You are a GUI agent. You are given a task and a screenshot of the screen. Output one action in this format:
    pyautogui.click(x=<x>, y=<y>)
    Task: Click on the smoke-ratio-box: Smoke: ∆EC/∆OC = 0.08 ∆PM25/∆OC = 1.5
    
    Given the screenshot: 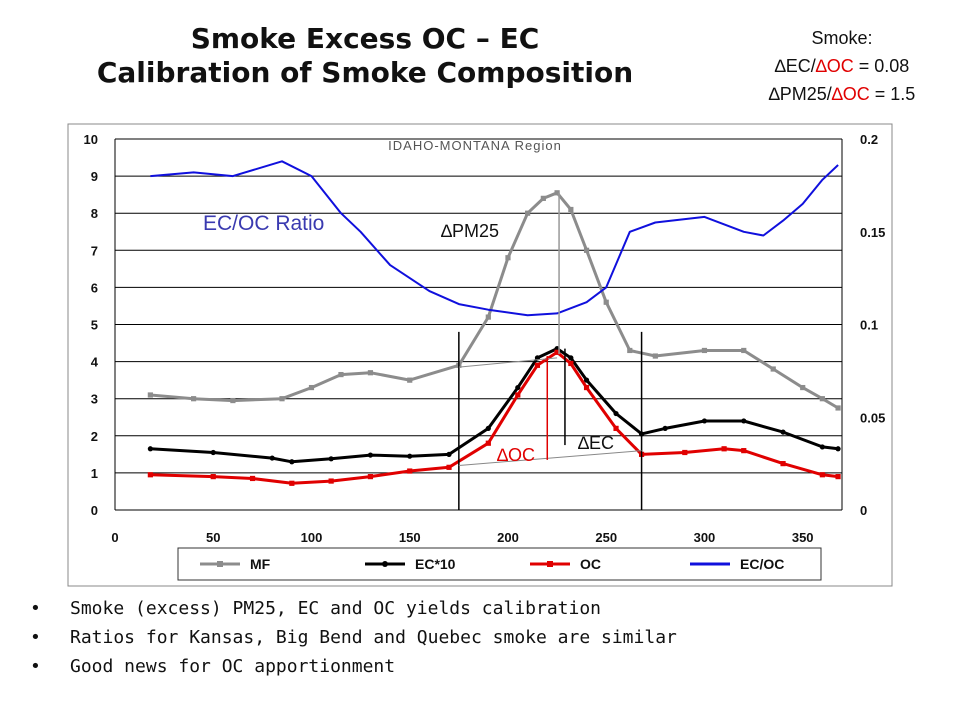 What is the action you would take?
    pyautogui.click(x=842, y=66)
    